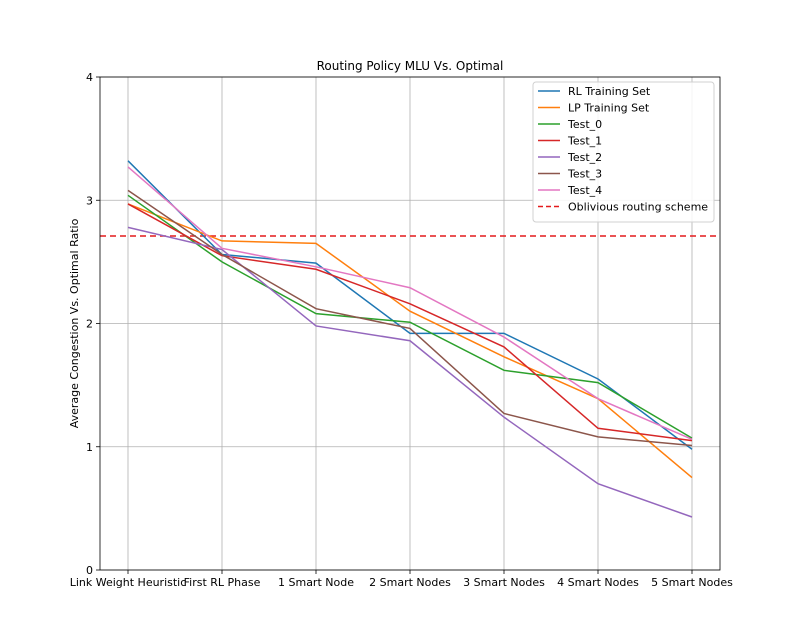 The width and height of the screenshot is (800, 640). What do you see at coordinates (609, 91) in the screenshot?
I see `legend-label: RL Training Set` at bounding box center [609, 91].